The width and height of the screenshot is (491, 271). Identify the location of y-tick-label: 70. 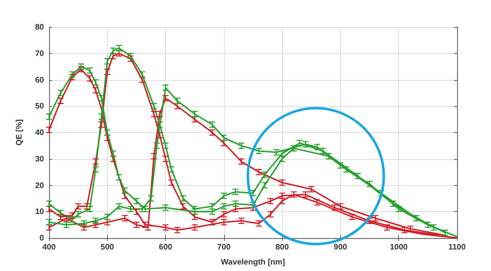
(40, 53).